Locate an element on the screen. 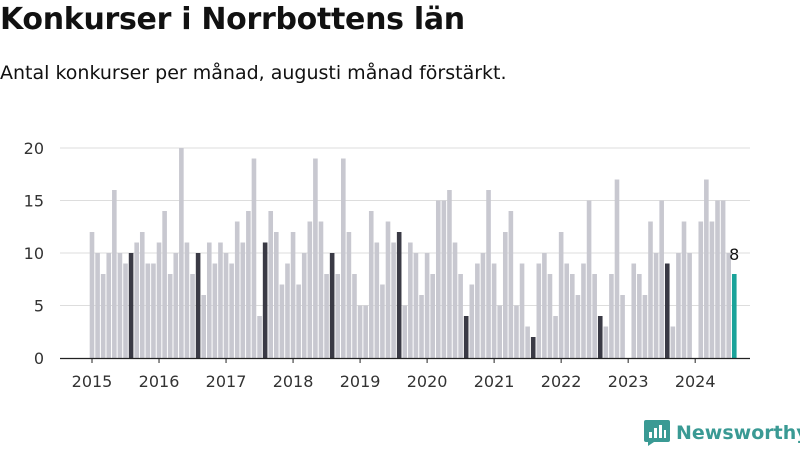 The image size is (800, 450). latest-value-label: 8 is located at coordinates (734, 254).